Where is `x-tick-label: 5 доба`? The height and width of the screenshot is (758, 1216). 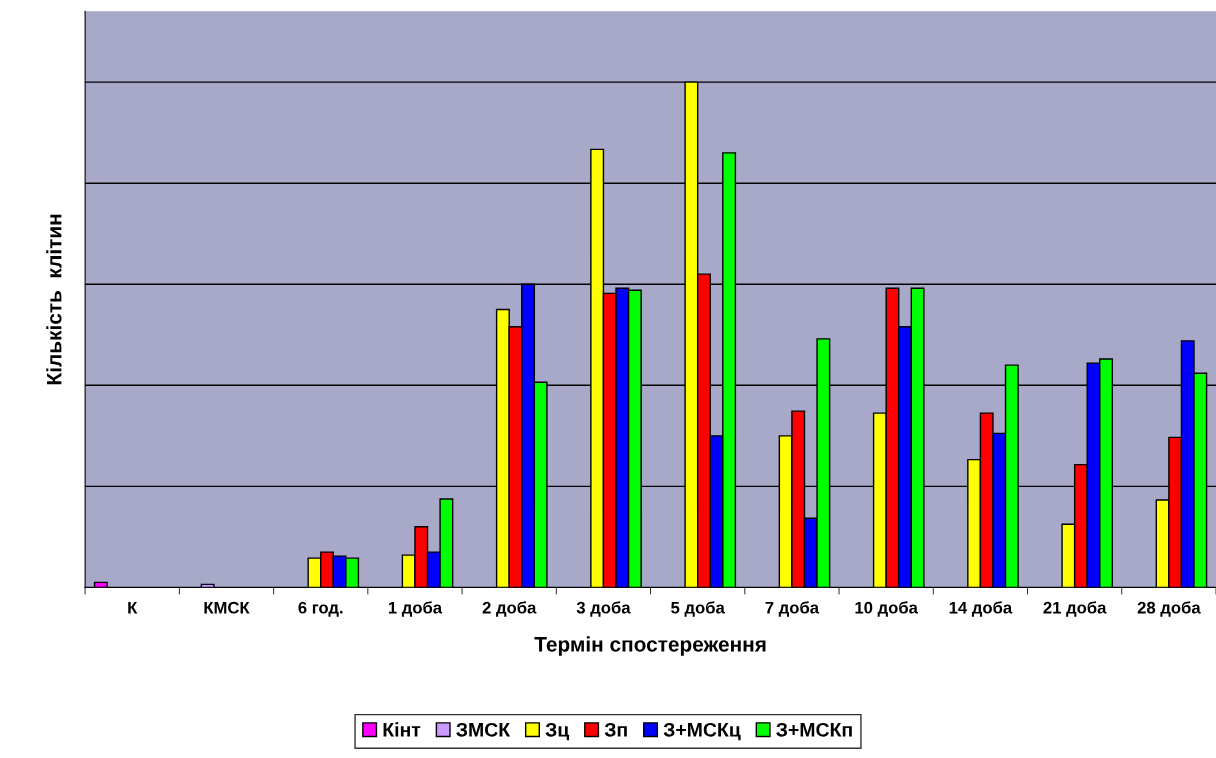 x-tick-label: 5 доба is located at coordinates (698, 609).